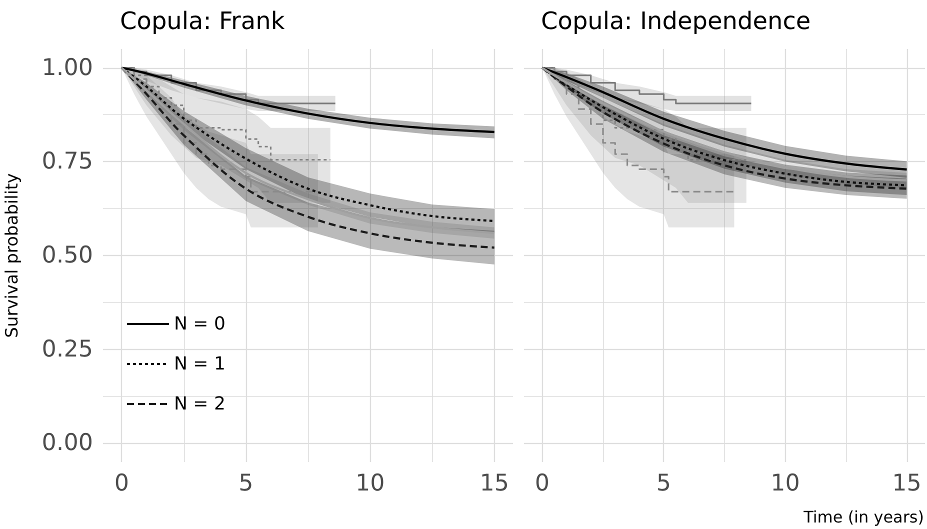 Image resolution: width=927 pixels, height=529 pixels. What do you see at coordinates (200, 404) in the screenshot?
I see `legend-label: N = 2` at bounding box center [200, 404].